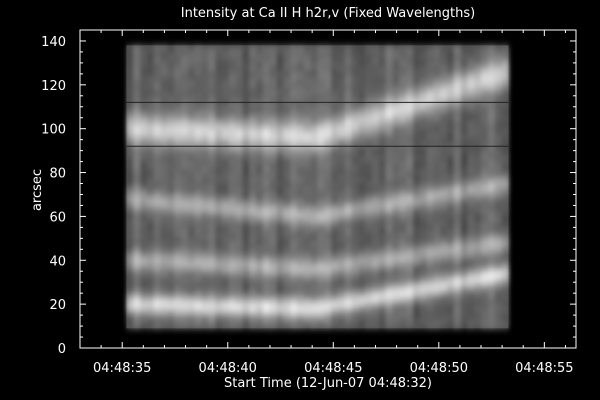 The height and width of the screenshot is (400, 600). What do you see at coordinates (228, 368) in the screenshot?
I see `x-tick-label: 04:48:40` at bounding box center [228, 368].